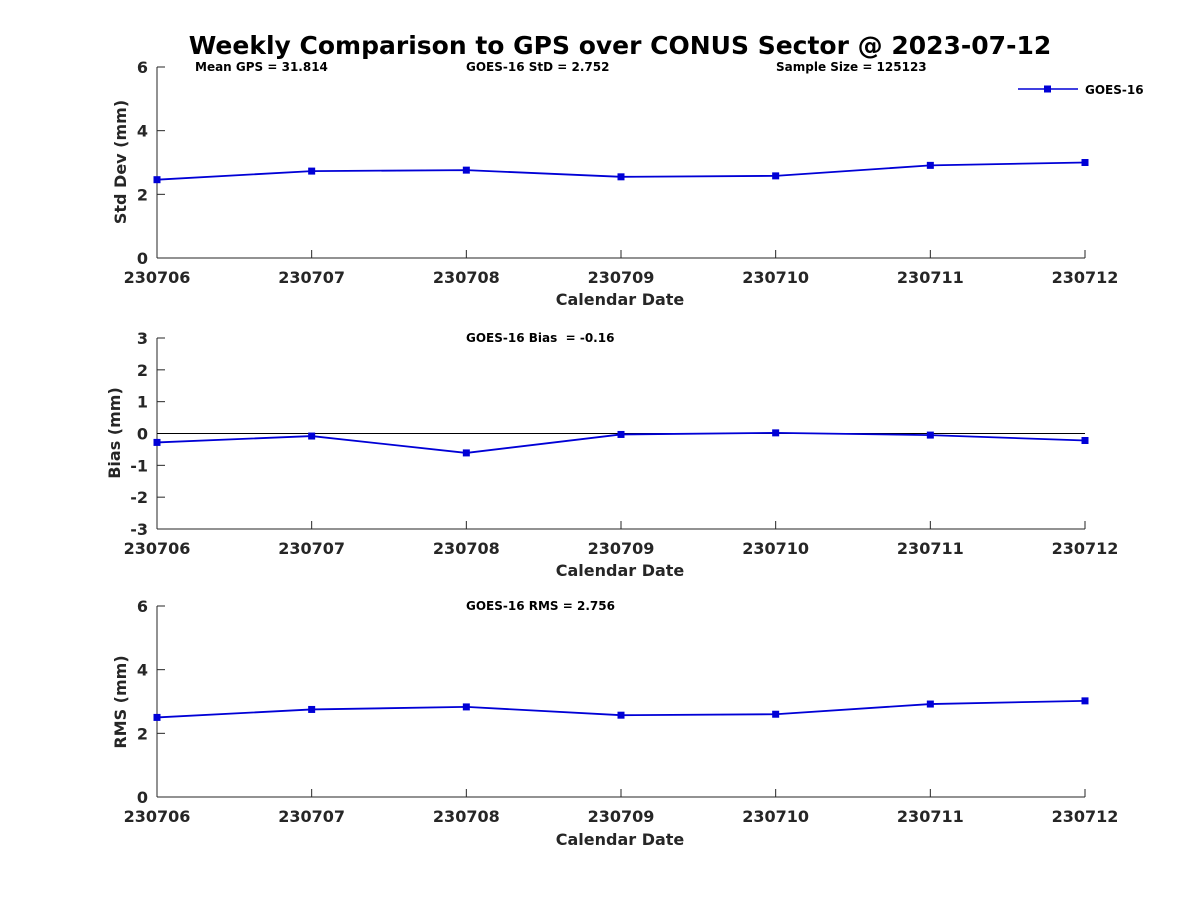  Describe the element at coordinates (621, 548) in the screenshot. I see `x-tick-label-bias-3: 230709` at that location.